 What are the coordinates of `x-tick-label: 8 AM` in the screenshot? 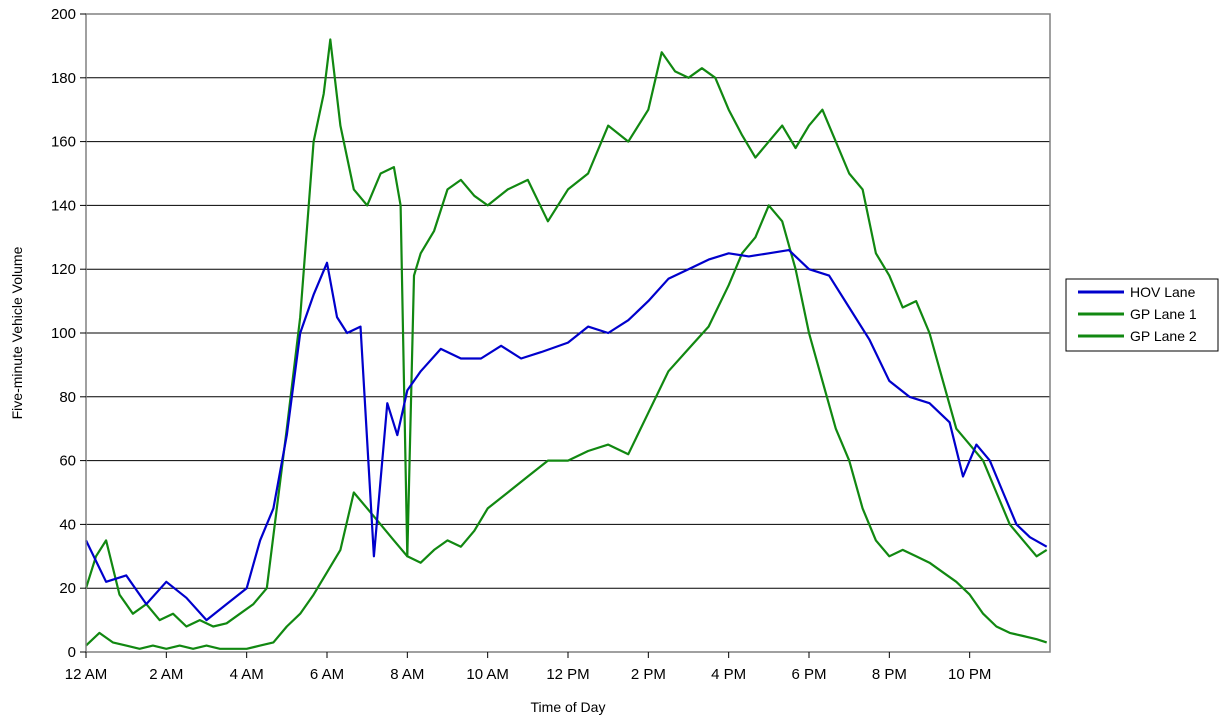 It's located at (407, 674).